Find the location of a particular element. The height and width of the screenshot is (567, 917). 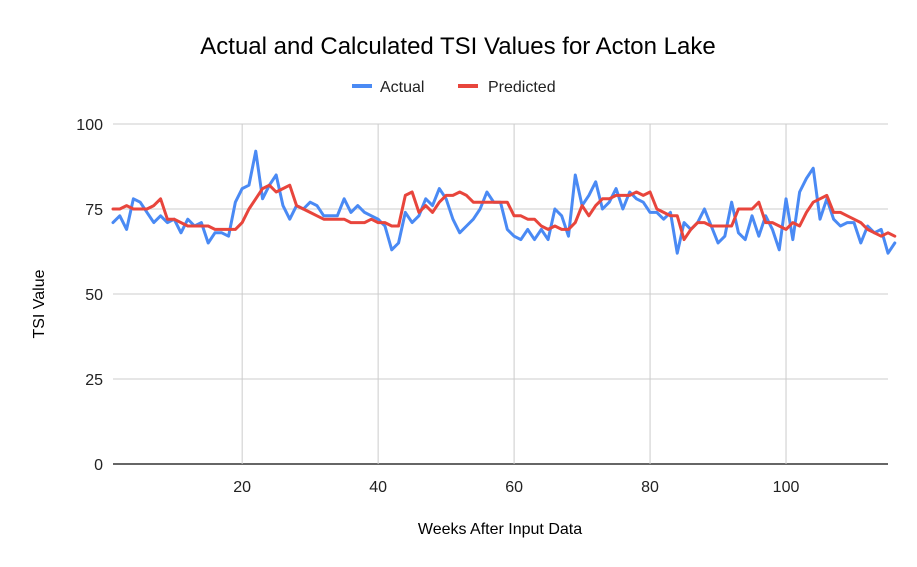

x-tick-label: 80 is located at coordinates (650, 487).